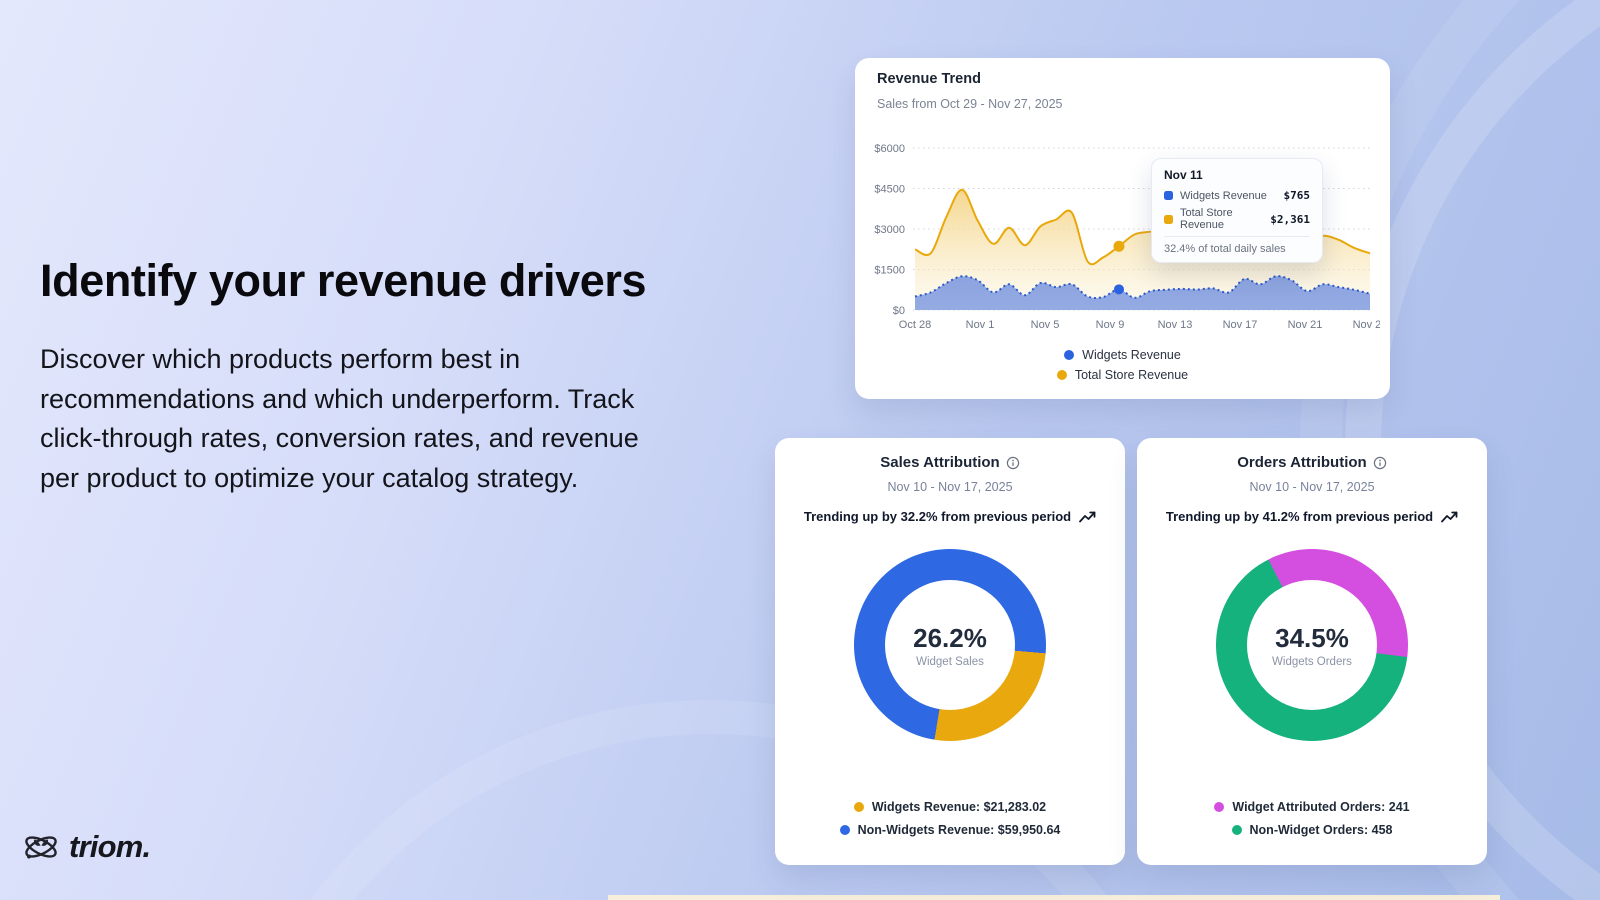 The width and height of the screenshot is (1600, 900). What do you see at coordinates (1206, 219) in the screenshot?
I see `tooltip-series-label: Total Store Revenue` at bounding box center [1206, 219].